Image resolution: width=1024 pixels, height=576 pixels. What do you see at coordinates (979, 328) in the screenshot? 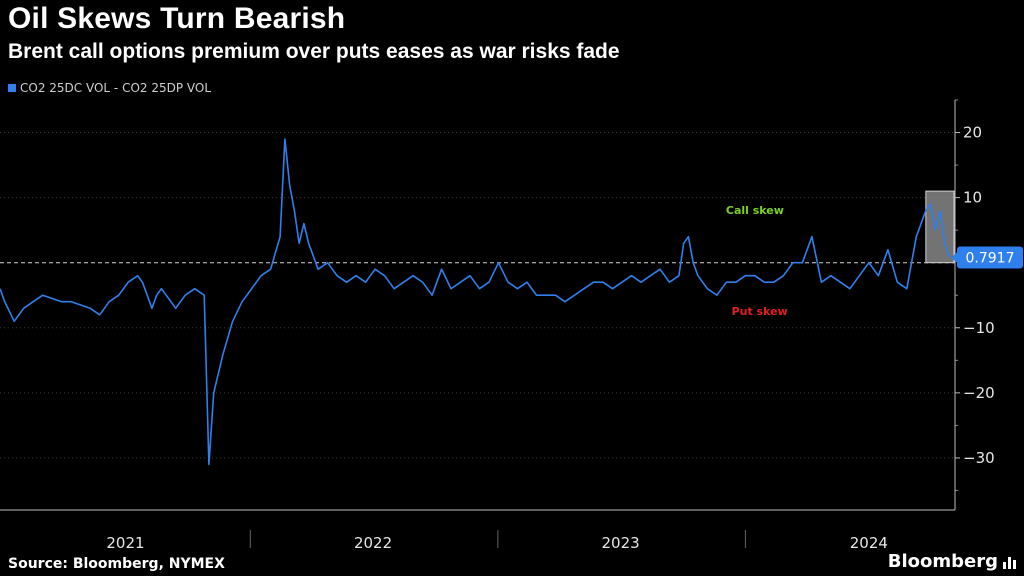
I see `y-tick-label: −10` at bounding box center [979, 328].